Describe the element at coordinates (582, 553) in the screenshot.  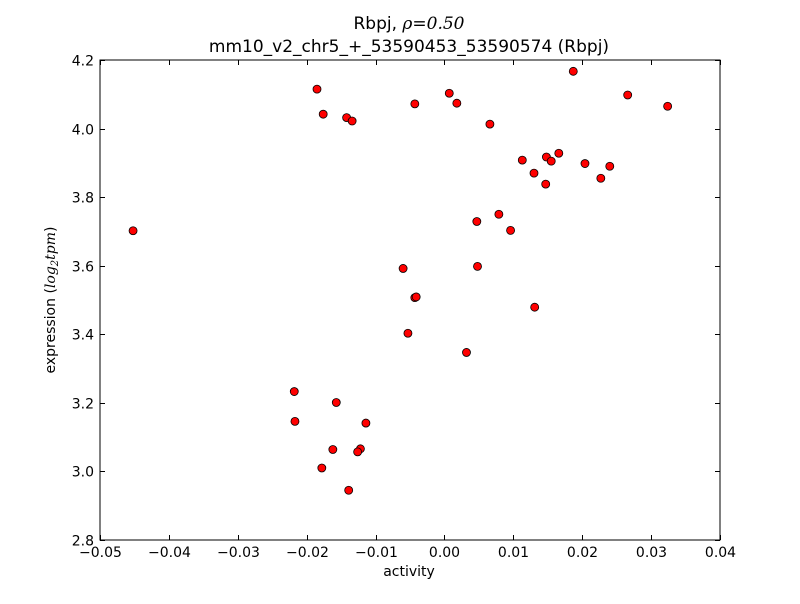
I see `x-tick-label: 0.02` at that location.